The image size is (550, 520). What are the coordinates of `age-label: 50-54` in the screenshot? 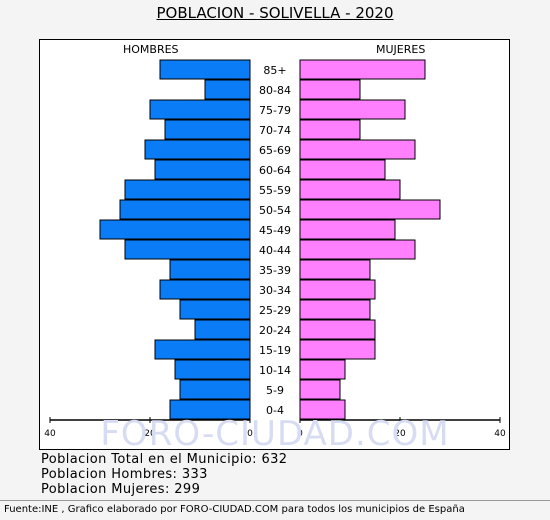 It's located at (275, 210).